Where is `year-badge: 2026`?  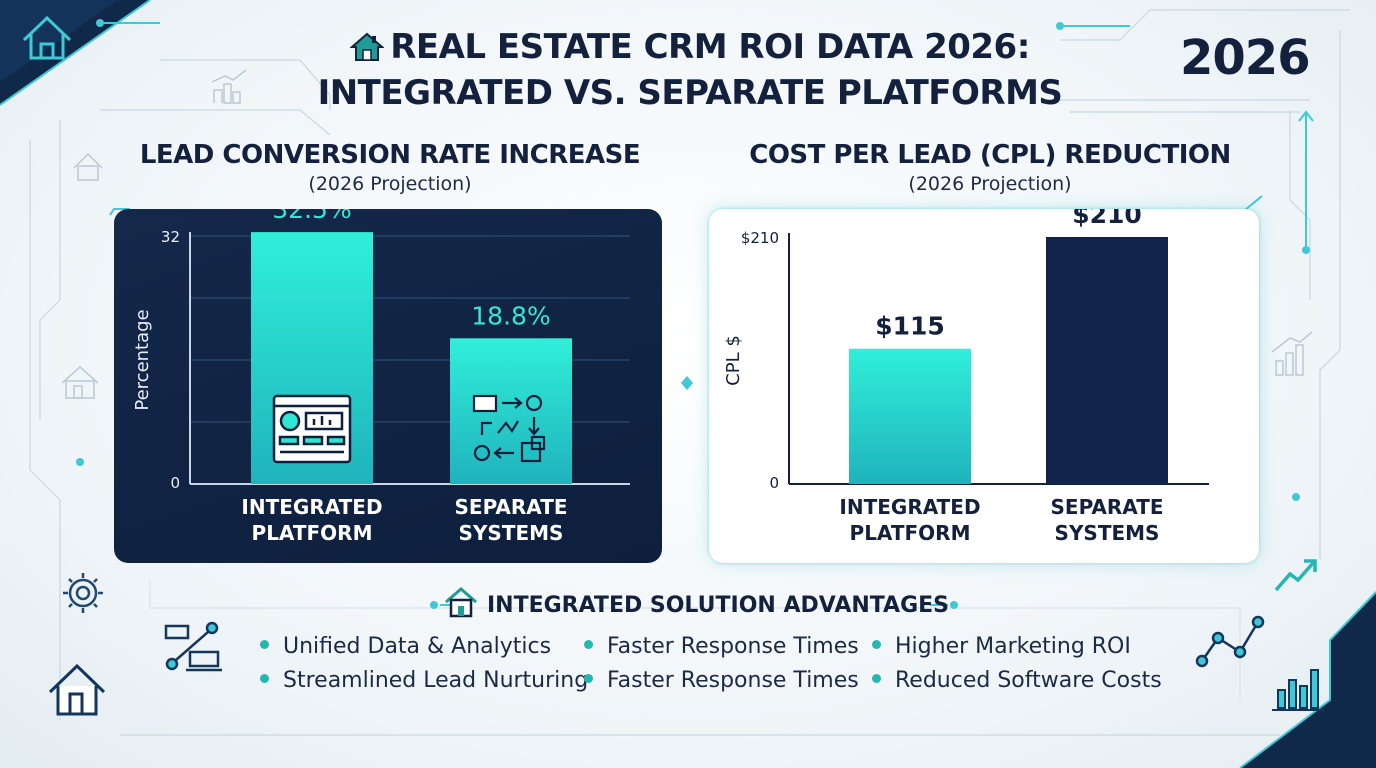
year-badge: 2026 is located at coordinates (1245, 58).